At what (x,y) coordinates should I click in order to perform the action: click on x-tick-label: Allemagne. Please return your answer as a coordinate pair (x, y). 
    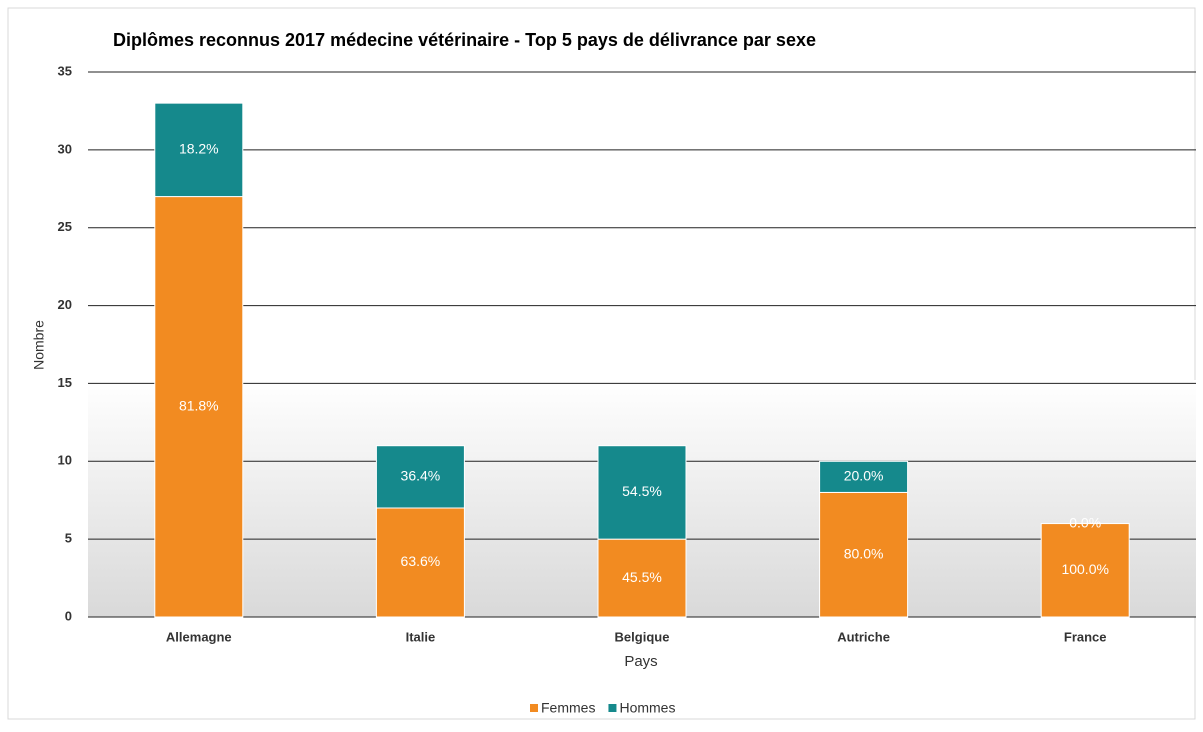
    Looking at the image, I should click on (199, 636).